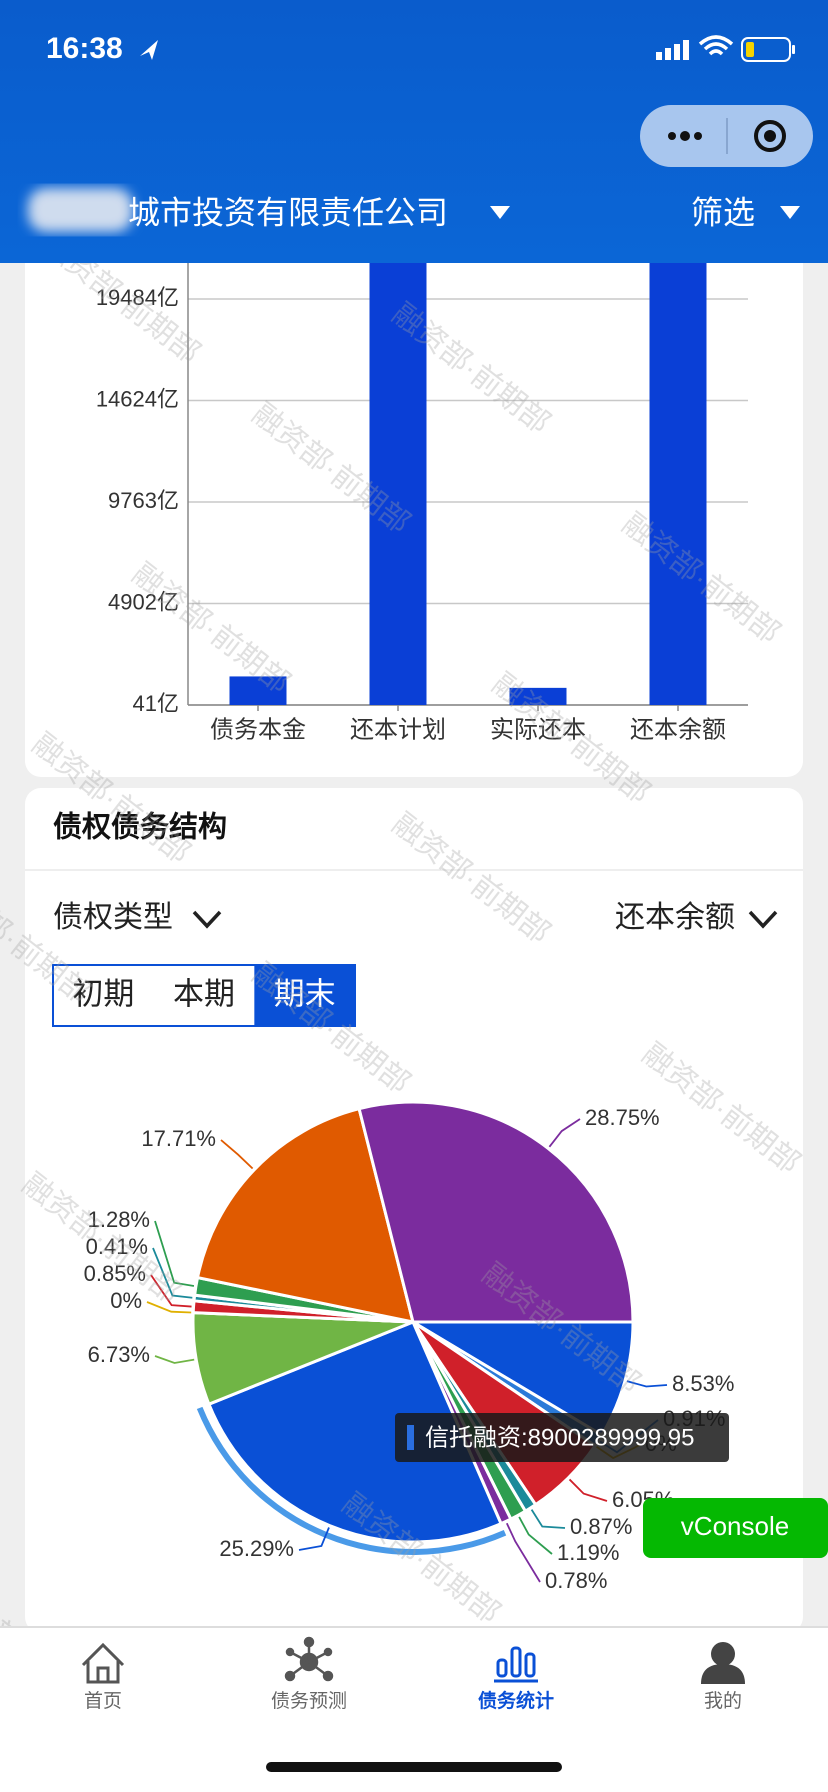  I want to click on filter-left: 债权类型, so click(137, 917).